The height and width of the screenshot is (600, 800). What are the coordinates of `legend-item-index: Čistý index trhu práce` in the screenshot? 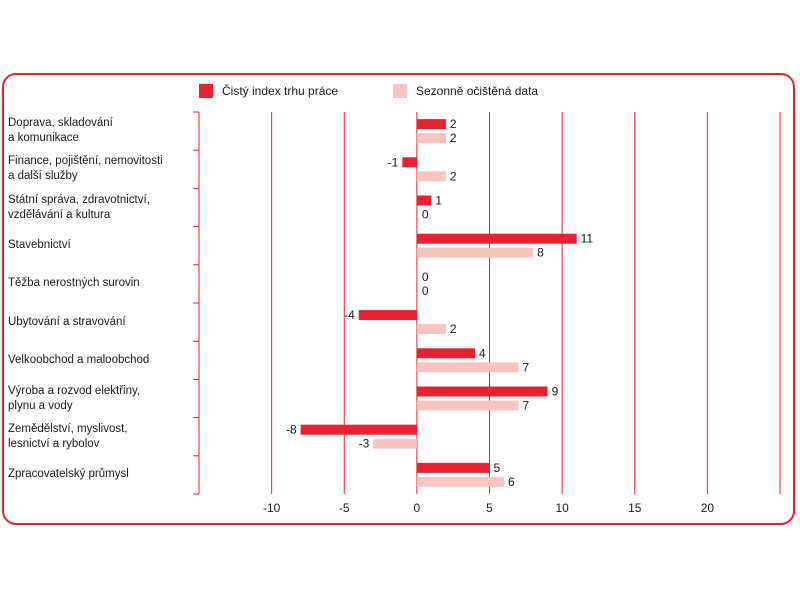 It's located at (268, 91).